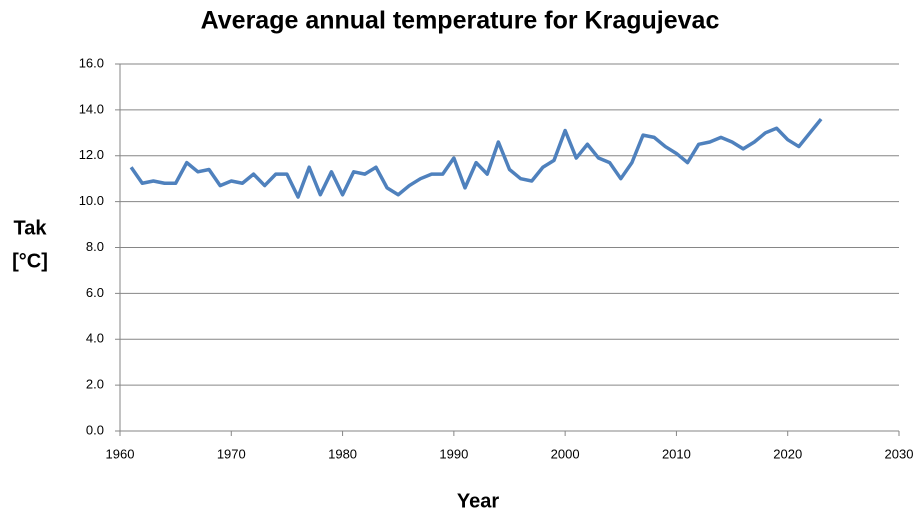 The width and height of the screenshot is (922, 515). I want to click on y-axis-title: Tak, so click(31, 228).